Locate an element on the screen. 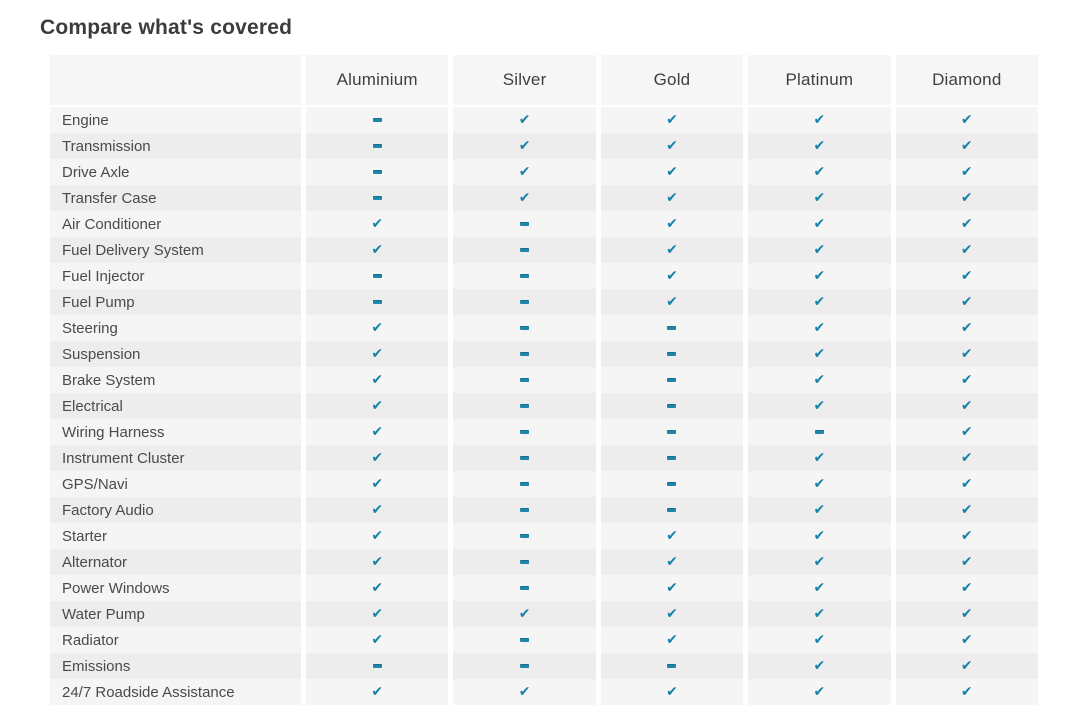 This screenshot has height=727, width=1080. table-row: Air Conditioner ✔ ✔ ✔ ✔ is located at coordinates (544, 224).